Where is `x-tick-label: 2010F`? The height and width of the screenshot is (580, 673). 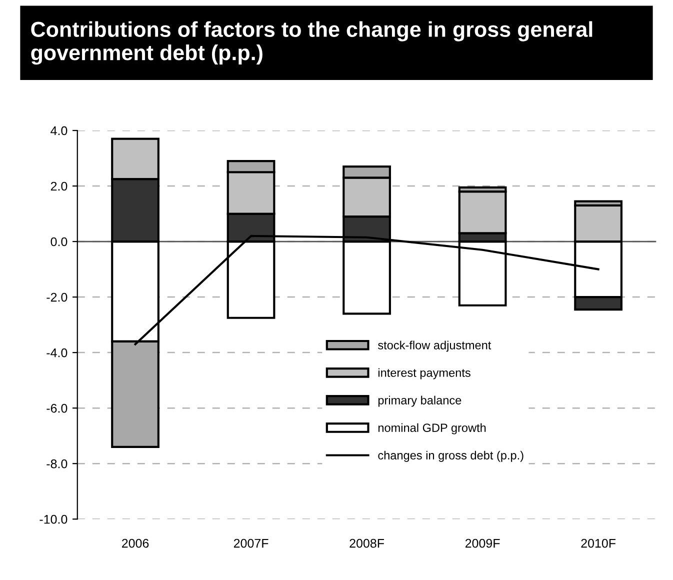 x-tick-label: 2010F is located at coordinates (598, 543).